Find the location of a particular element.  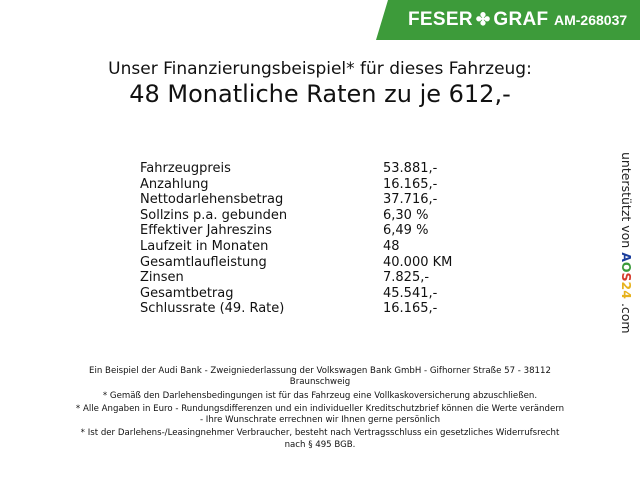

brand-right: GRAF is located at coordinates (521, 19).